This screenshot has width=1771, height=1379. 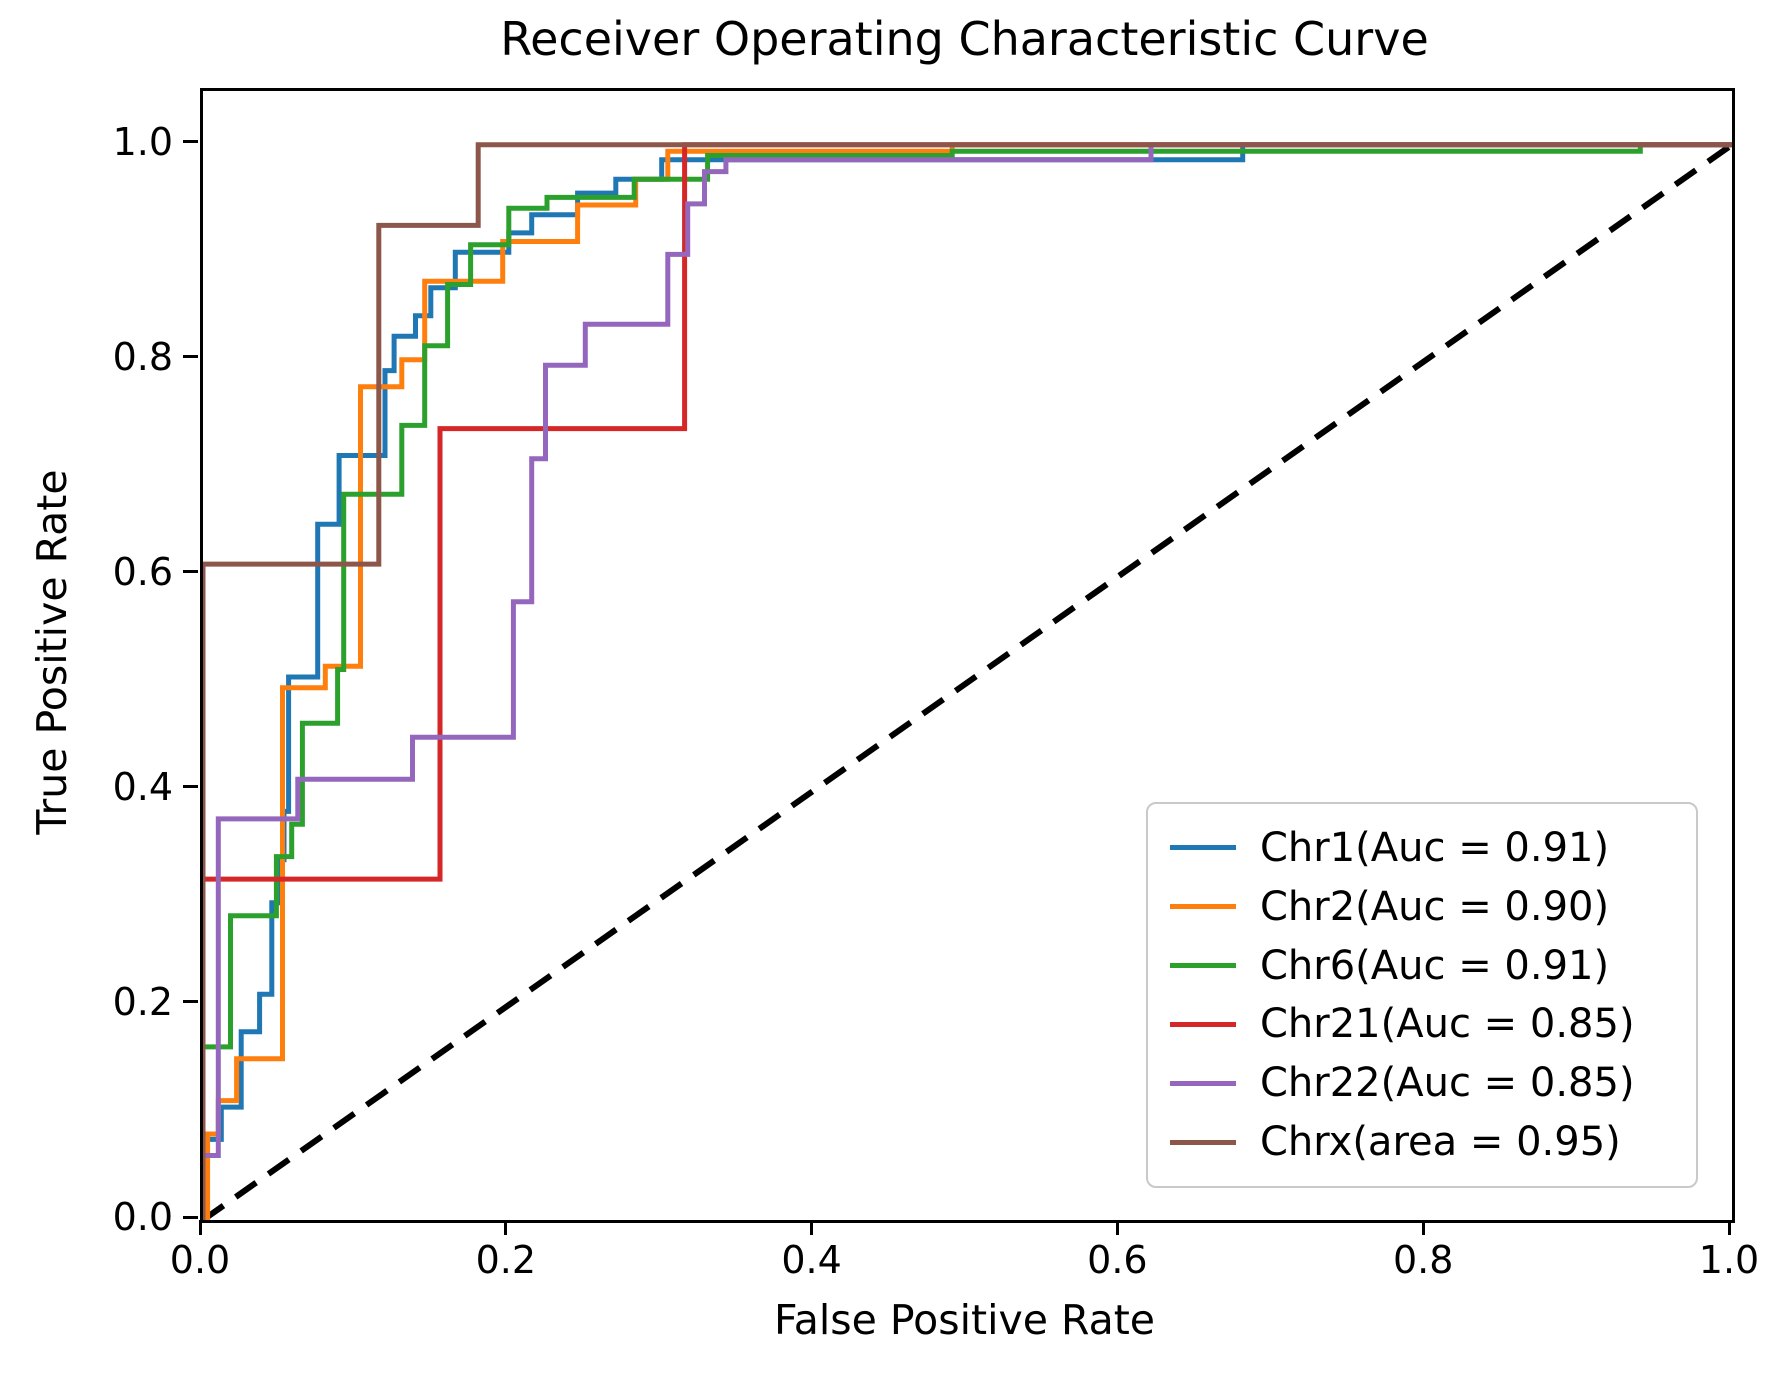 What do you see at coordinates (1447, 1024) in the screenshot?
I see `legend-entry-label: Chr21(Auc = 0.85)` at bounding box center [1447, 1024].